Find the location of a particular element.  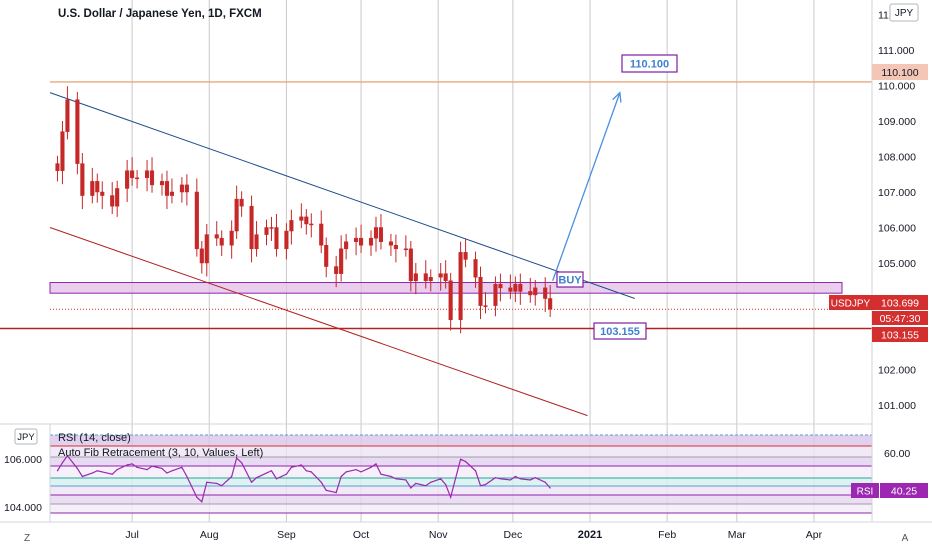

support-label: 103.155 is located at coordinates (620, 332).